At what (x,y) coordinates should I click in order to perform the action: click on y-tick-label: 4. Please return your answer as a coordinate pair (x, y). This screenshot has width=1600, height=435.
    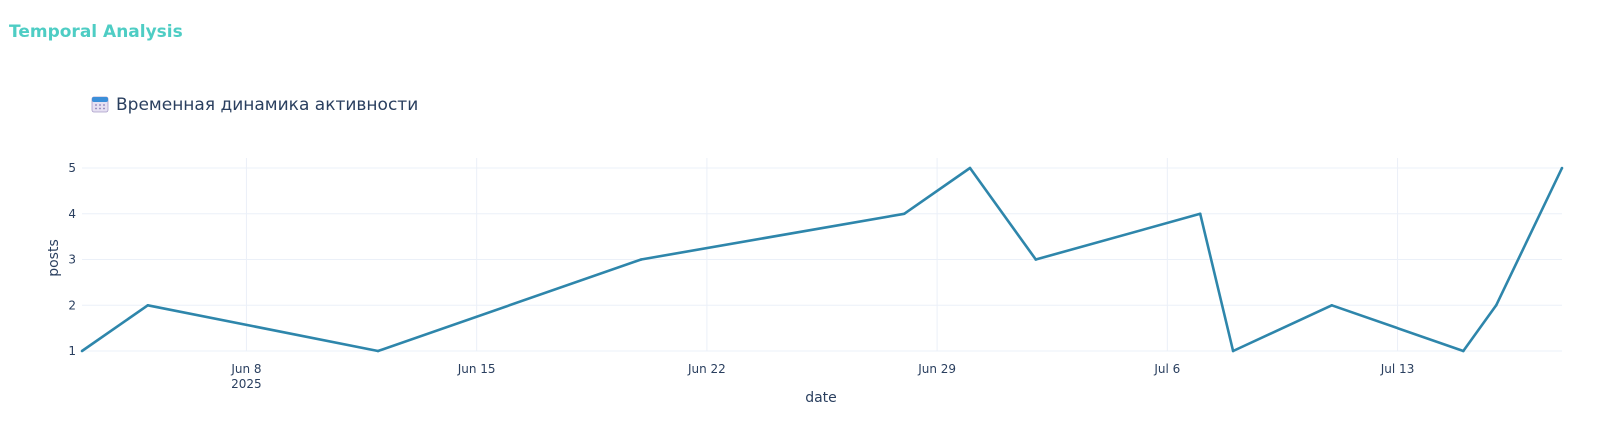
    Looking at the image, I should click on (72, 214).